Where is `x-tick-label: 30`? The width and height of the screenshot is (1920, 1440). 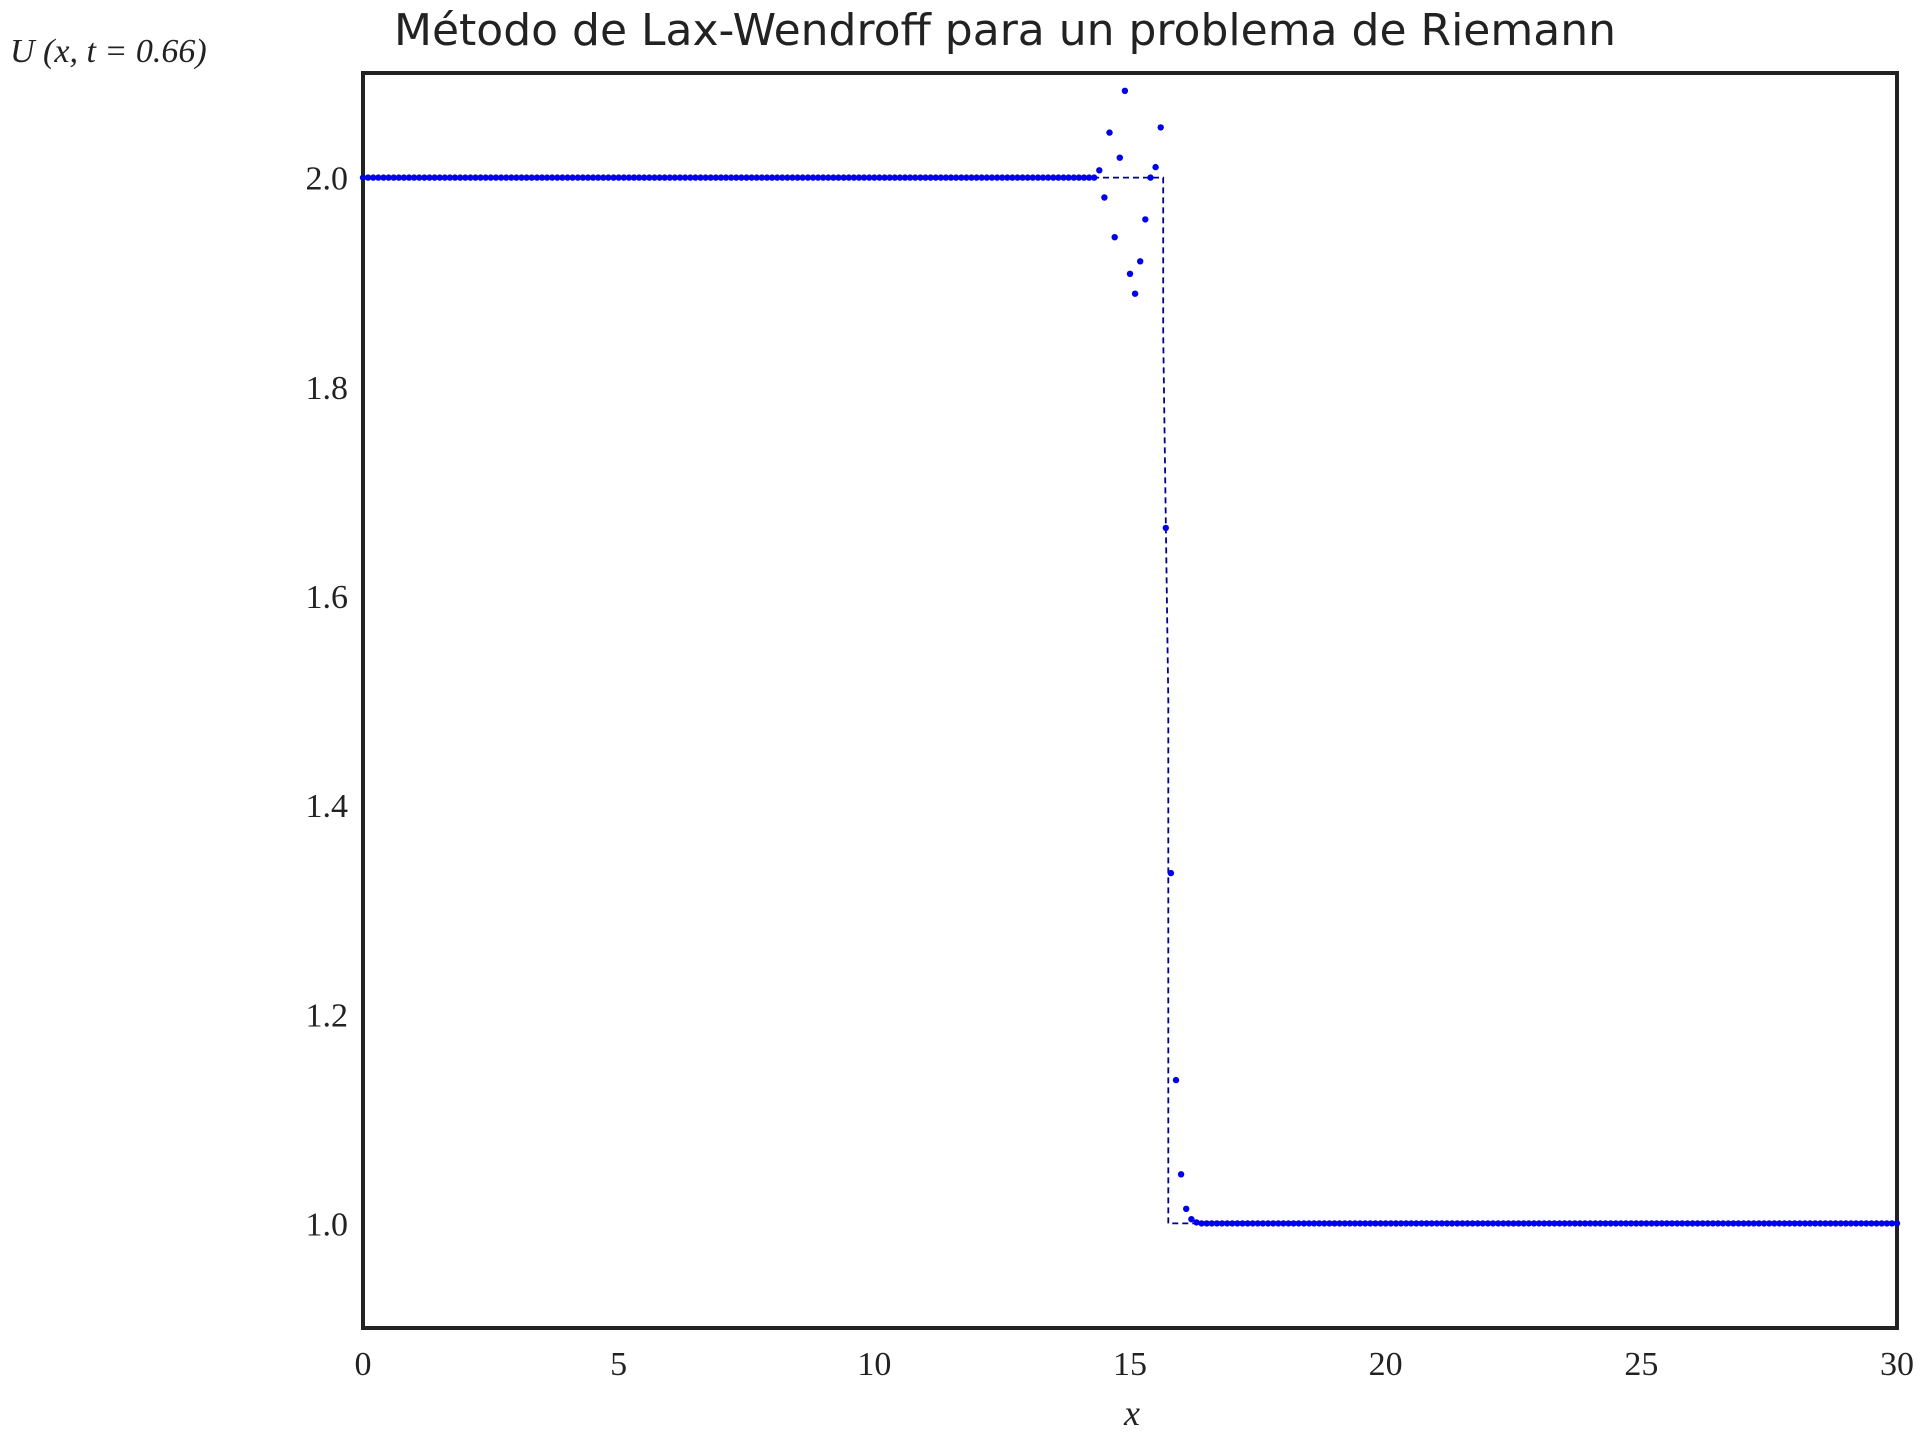 x-tick-label: 30 is located at coordinates (1897, 1364).